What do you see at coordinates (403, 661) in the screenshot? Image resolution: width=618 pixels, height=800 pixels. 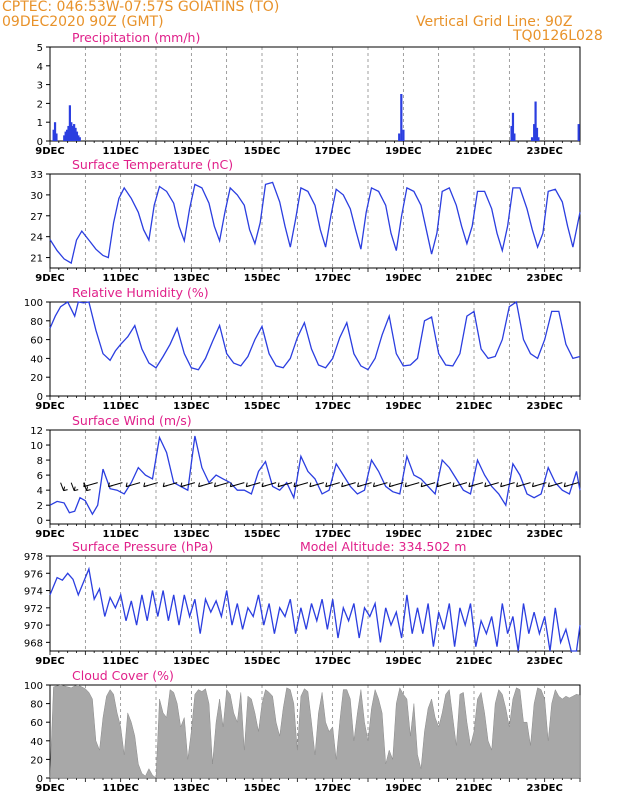 I see `pressure-xtick-label: 19DEC` at bounding box center [403, 661].